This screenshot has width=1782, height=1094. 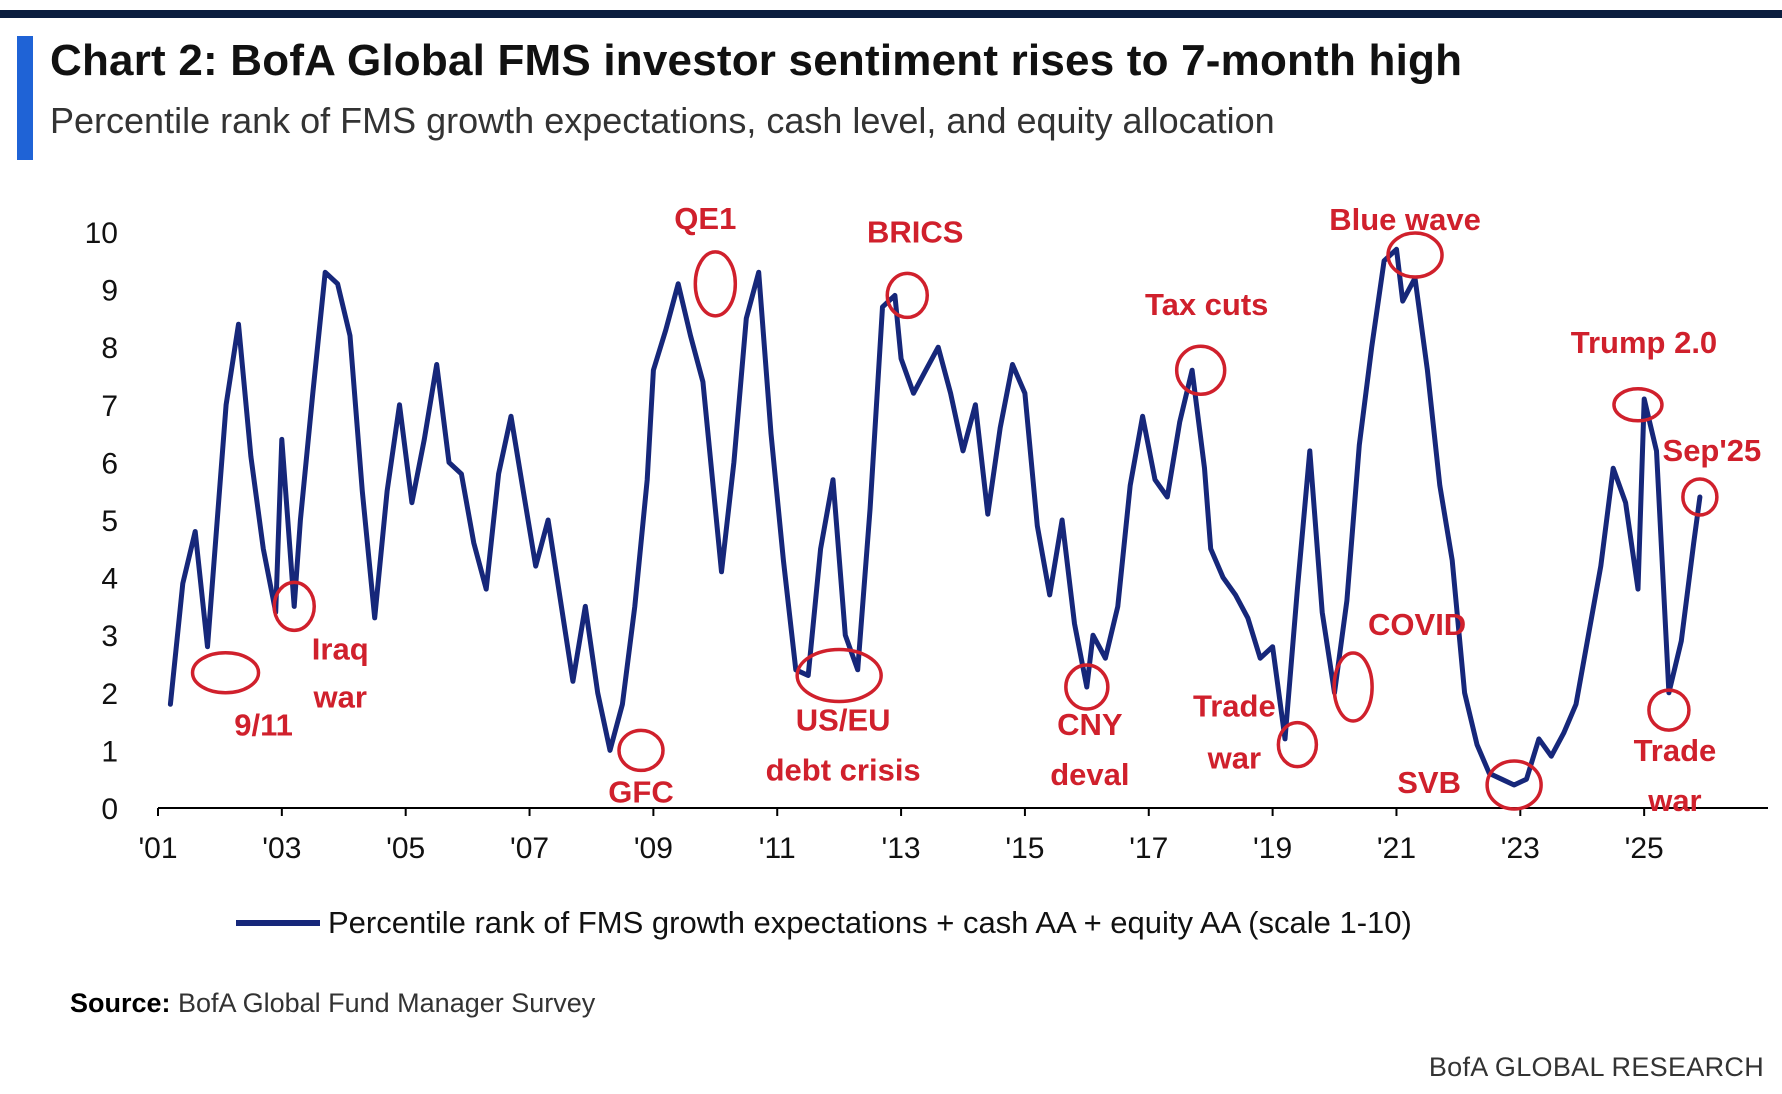 What do you see at coordinates (777, 848) in the screenshot?
I see `x-tick-label: '11` at bounding box center [777, 848].